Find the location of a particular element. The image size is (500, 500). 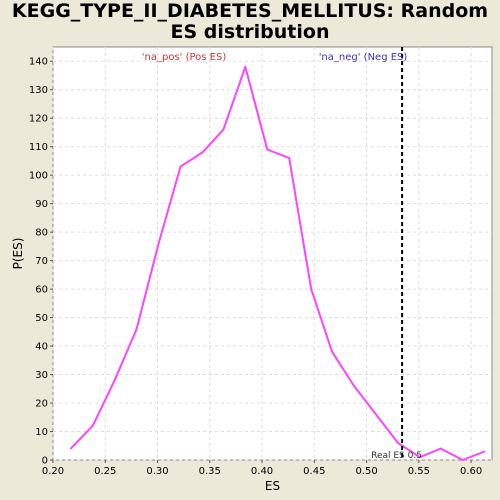

y-tick-label: 0 is located at coordinates (45, 461).